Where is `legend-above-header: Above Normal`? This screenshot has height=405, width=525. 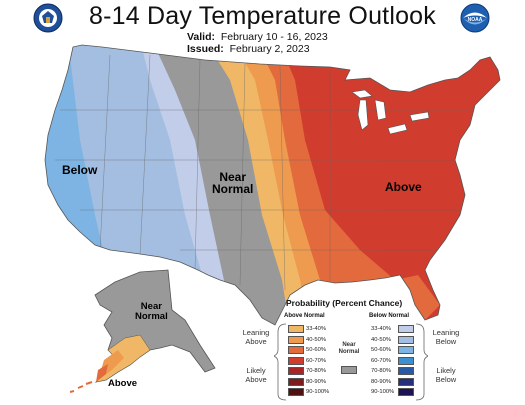
legend-above-header: Above Normal is located at coordinates (304, 316).